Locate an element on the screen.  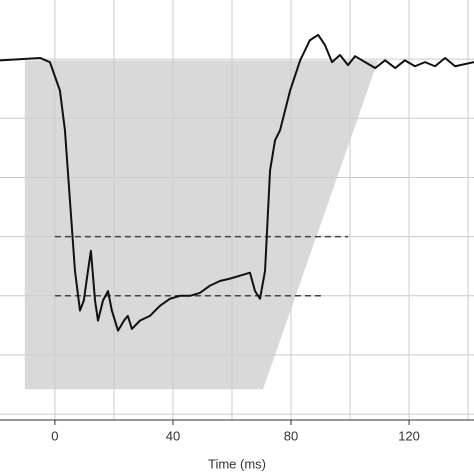
x-tick-label: 80 is located at coordinates (291, 435).